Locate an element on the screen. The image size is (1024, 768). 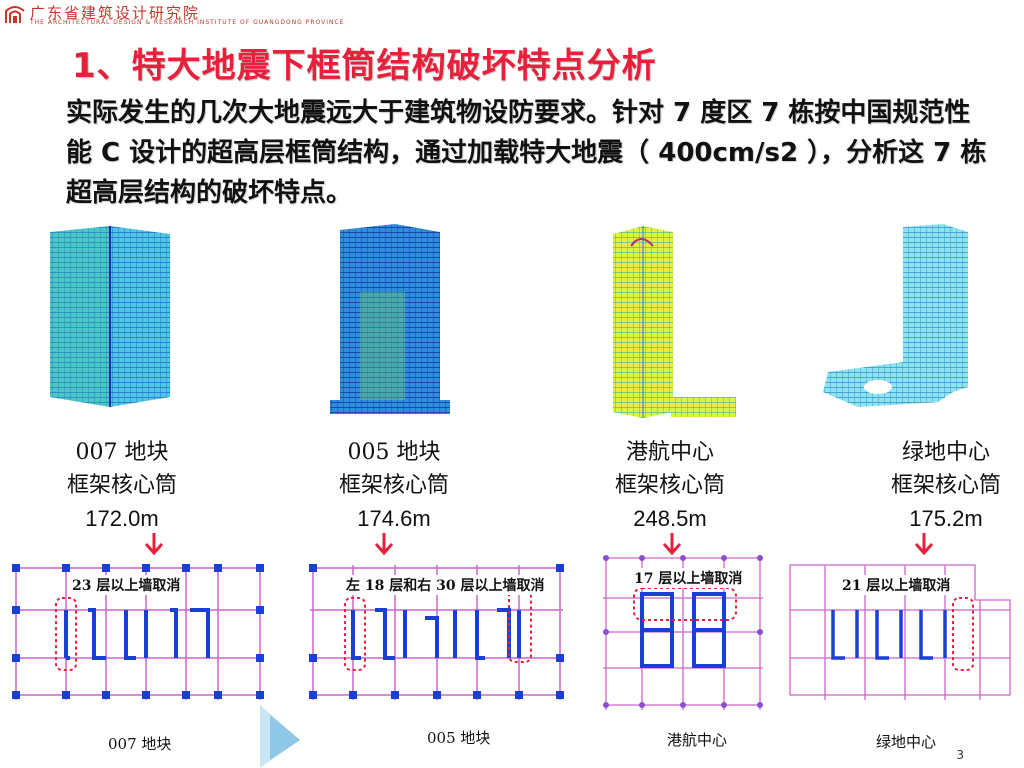
floor-plan-label: 007 地块 is located at coordinates (140, 744).